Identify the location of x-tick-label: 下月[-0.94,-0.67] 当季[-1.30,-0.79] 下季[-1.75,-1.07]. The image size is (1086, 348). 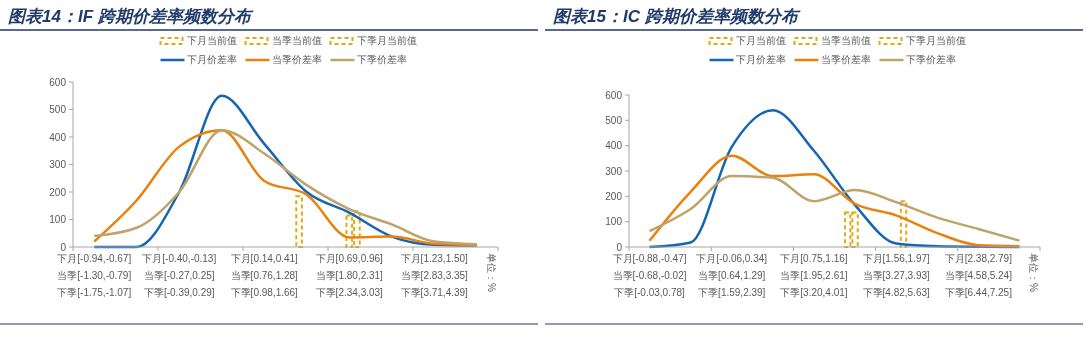
(94, 275).